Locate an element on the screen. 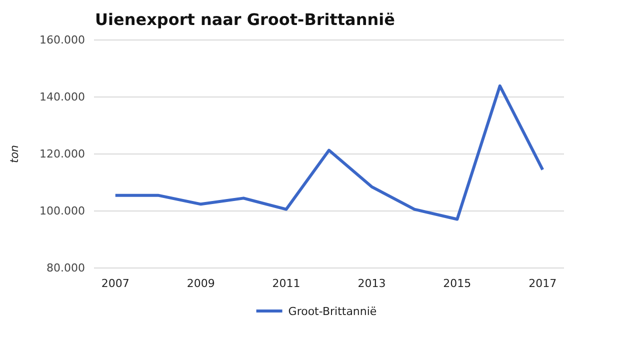  legend-label: Groot-Brittannië is located at coordinates (332, 311).